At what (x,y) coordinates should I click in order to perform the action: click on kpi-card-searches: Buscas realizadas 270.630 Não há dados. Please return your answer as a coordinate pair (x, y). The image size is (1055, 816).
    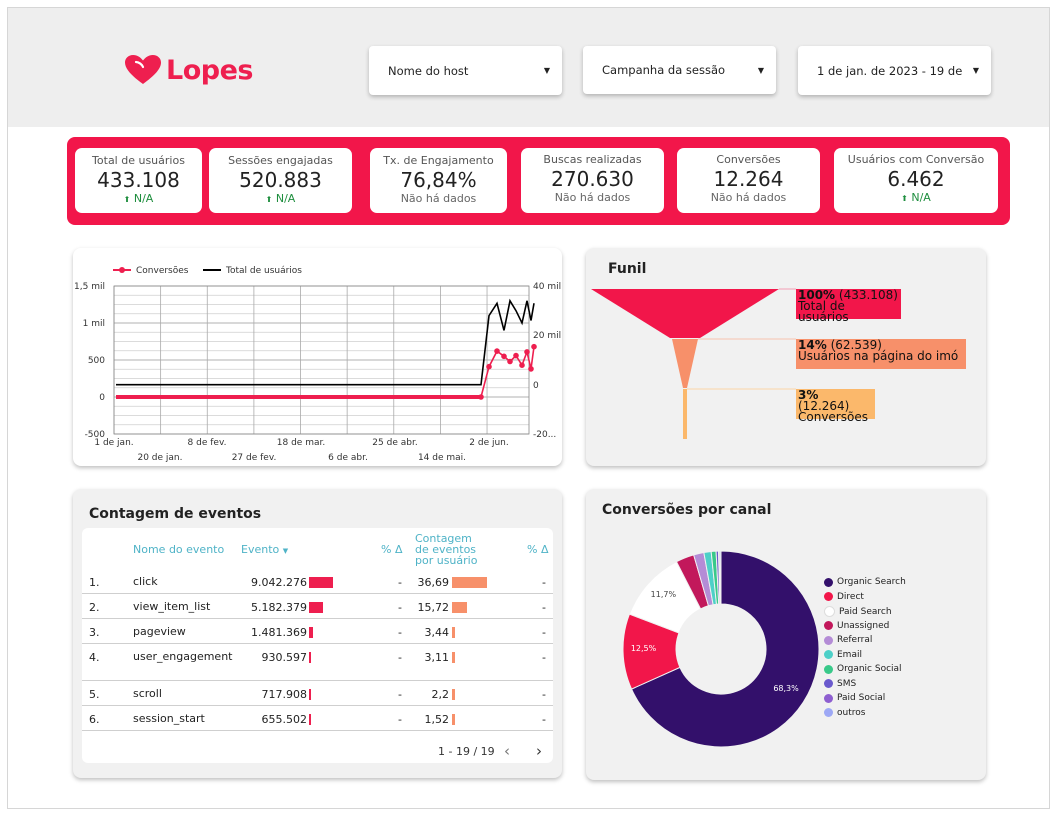
    Looking at the image, I should click on (592, 180).